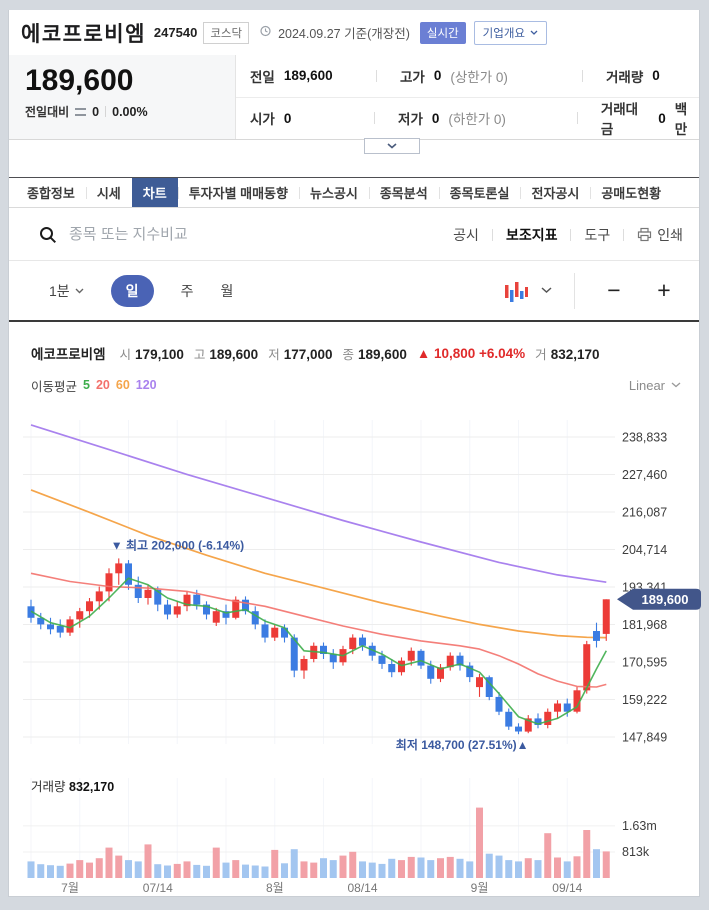 This screenshot has height=910, width=709. Describe the element at coordinates (480, 888) in the screenshot. I see `svg-text: 9월` at that location.